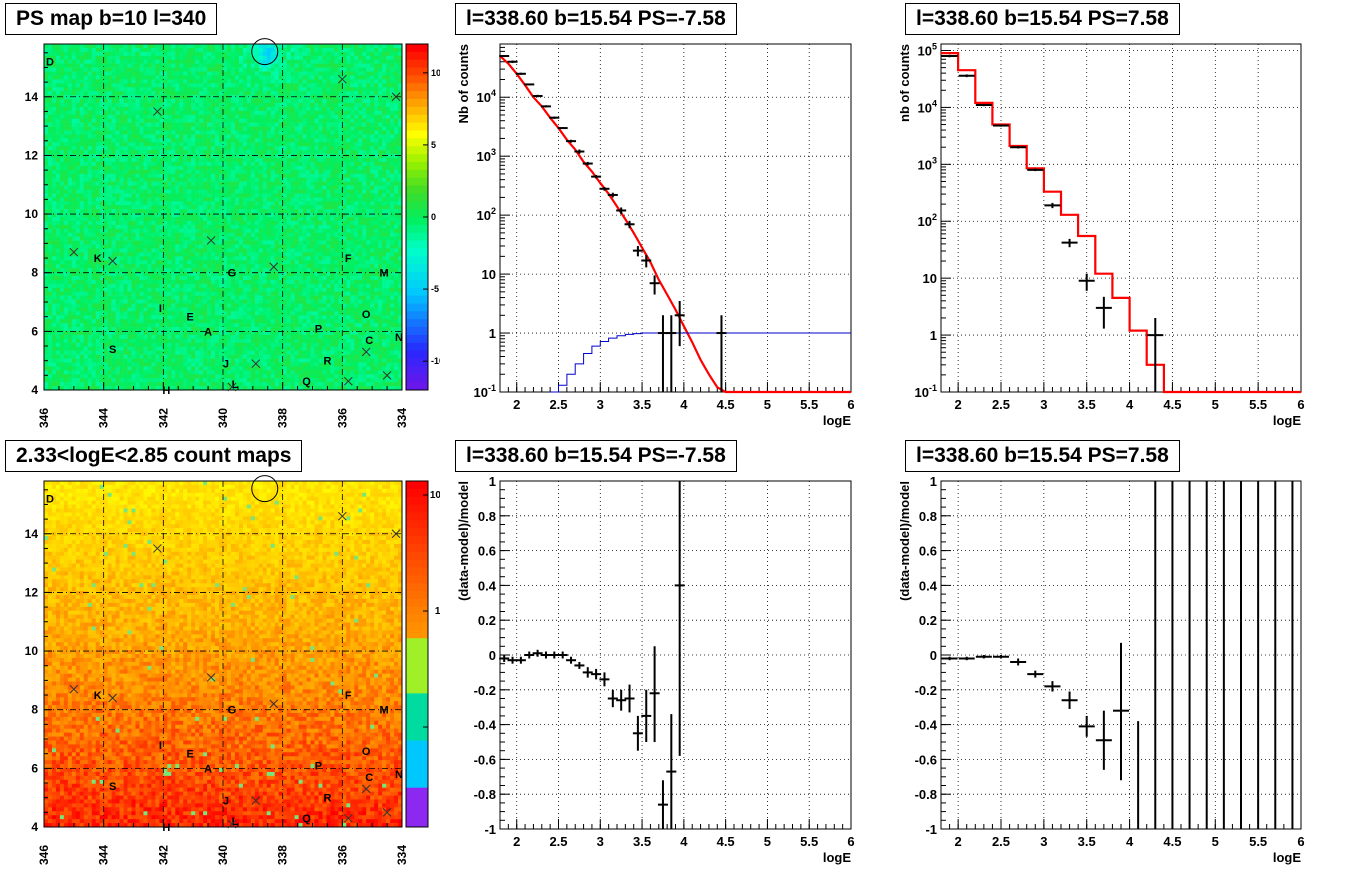  Describe the element at coordinates (1042, 456) in the screenshot. I see `residual-title-positive: l=338.60 b=15.54 PS=7.58` at that location.